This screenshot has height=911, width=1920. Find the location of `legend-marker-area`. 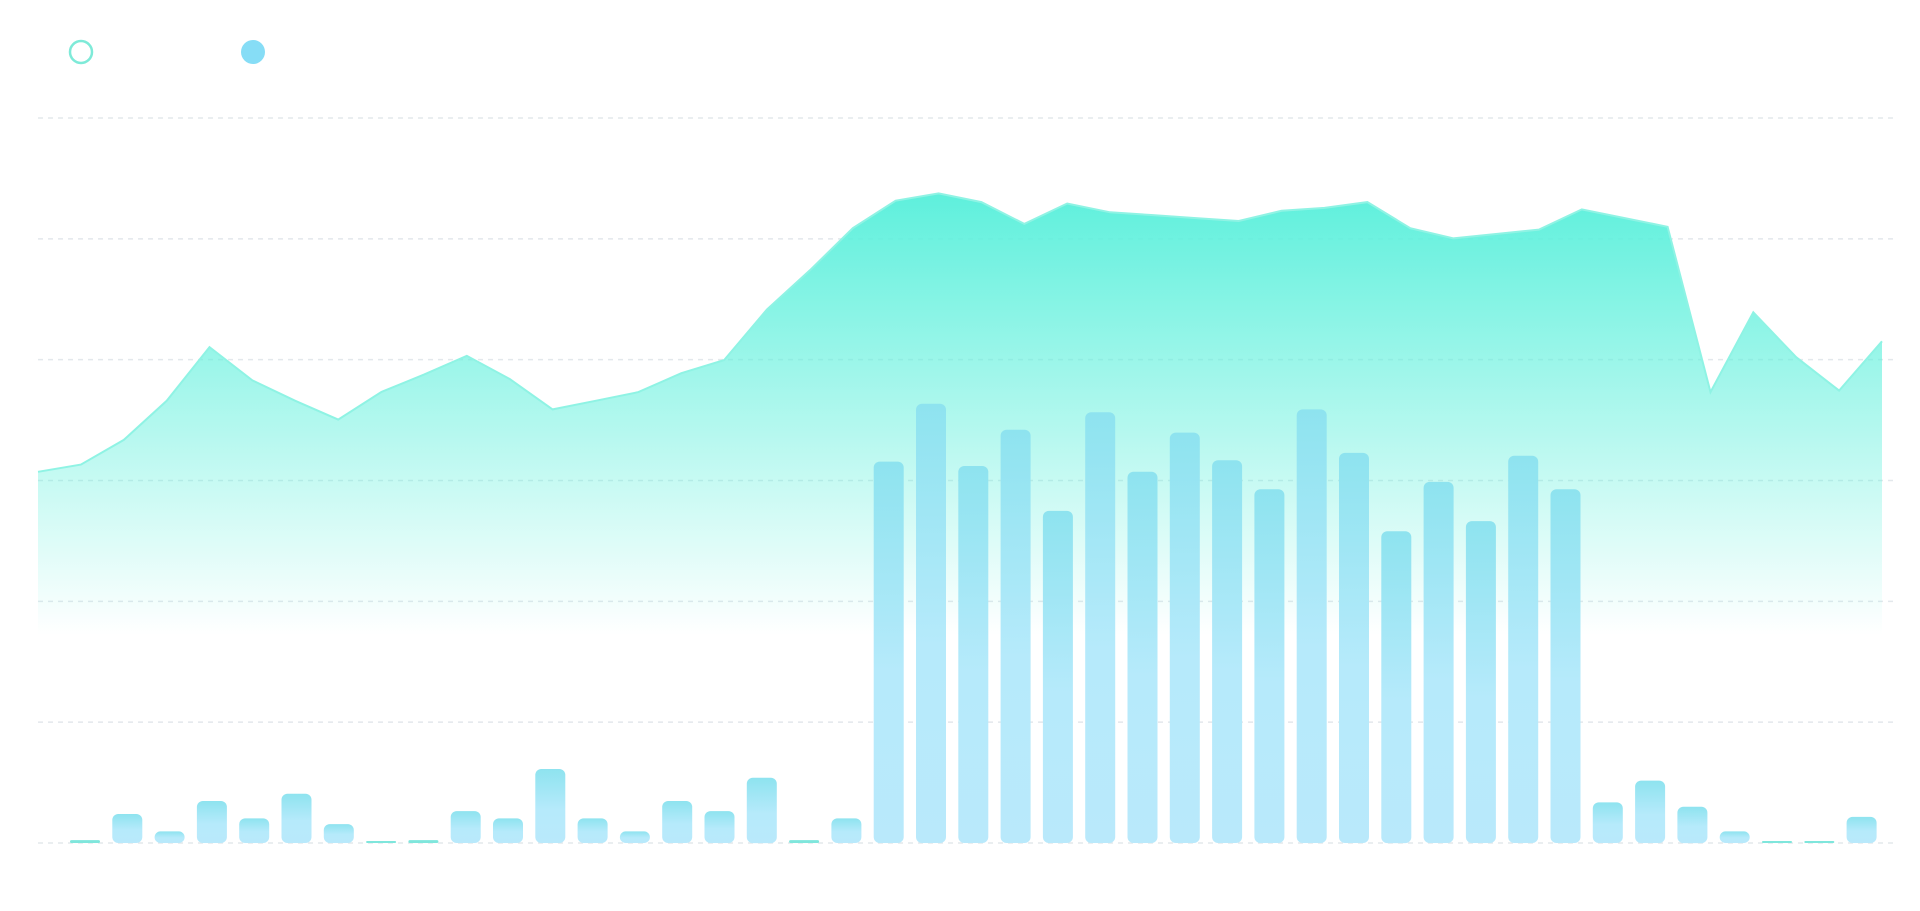

legend-marker-area is located at coordinates (81, 52).